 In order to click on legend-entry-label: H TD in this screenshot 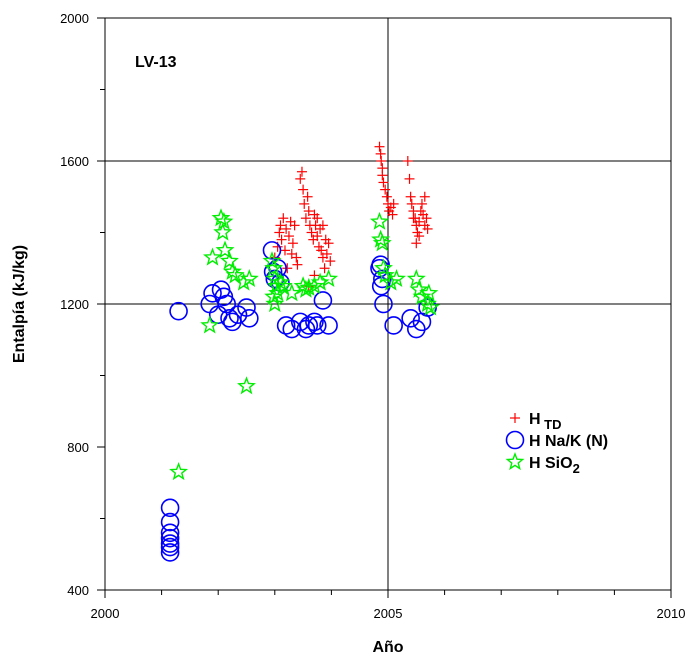, I will do `click(545, 421)`.